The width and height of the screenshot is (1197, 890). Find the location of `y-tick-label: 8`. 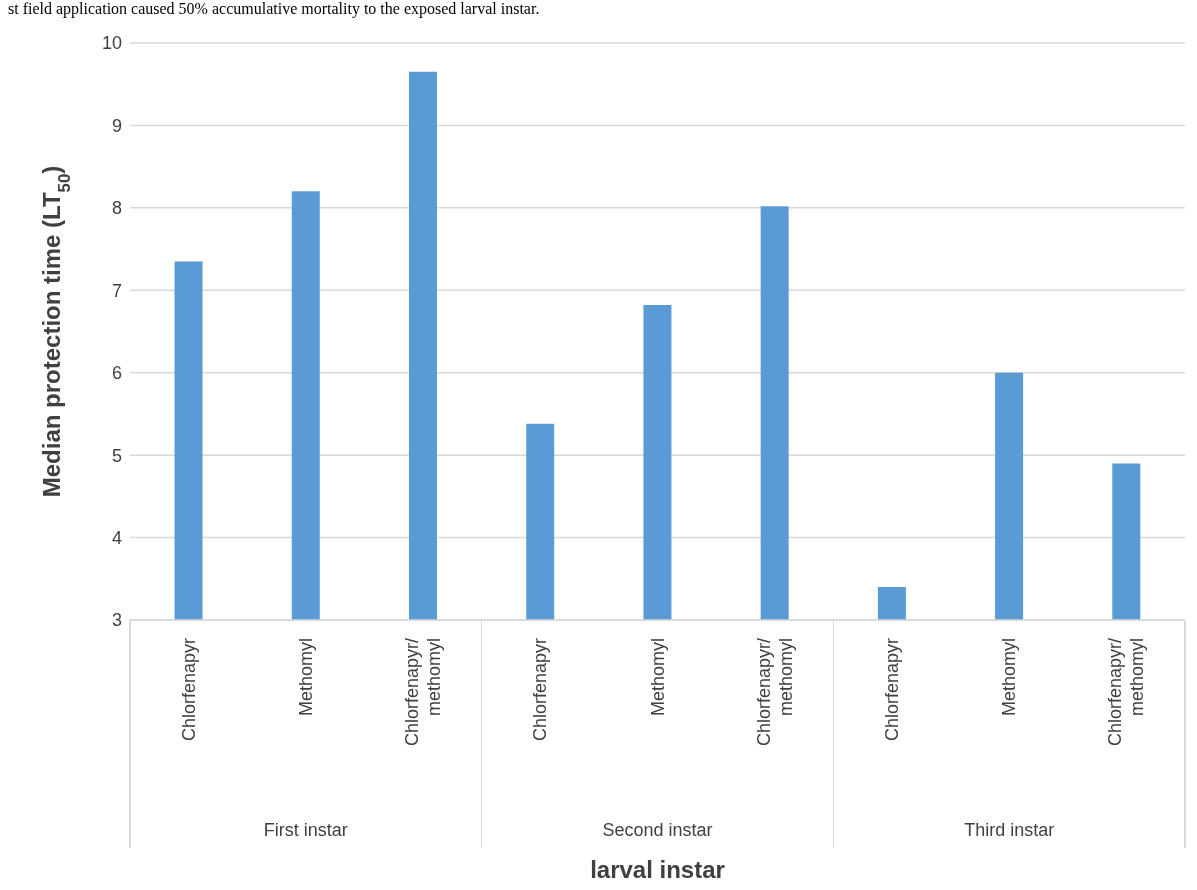

y-tick-label: 8 is located at coordinates (116, 208).